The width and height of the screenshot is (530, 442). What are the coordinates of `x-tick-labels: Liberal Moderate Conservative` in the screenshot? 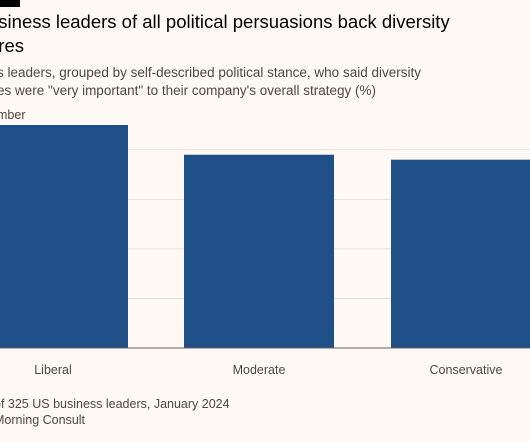 It's located at (268, 370).